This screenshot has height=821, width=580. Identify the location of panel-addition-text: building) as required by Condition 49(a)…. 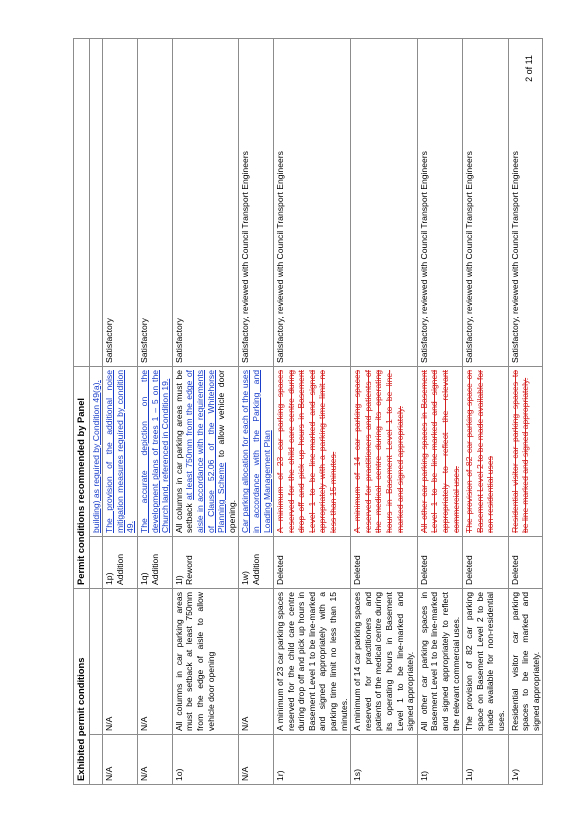
(95, 456).